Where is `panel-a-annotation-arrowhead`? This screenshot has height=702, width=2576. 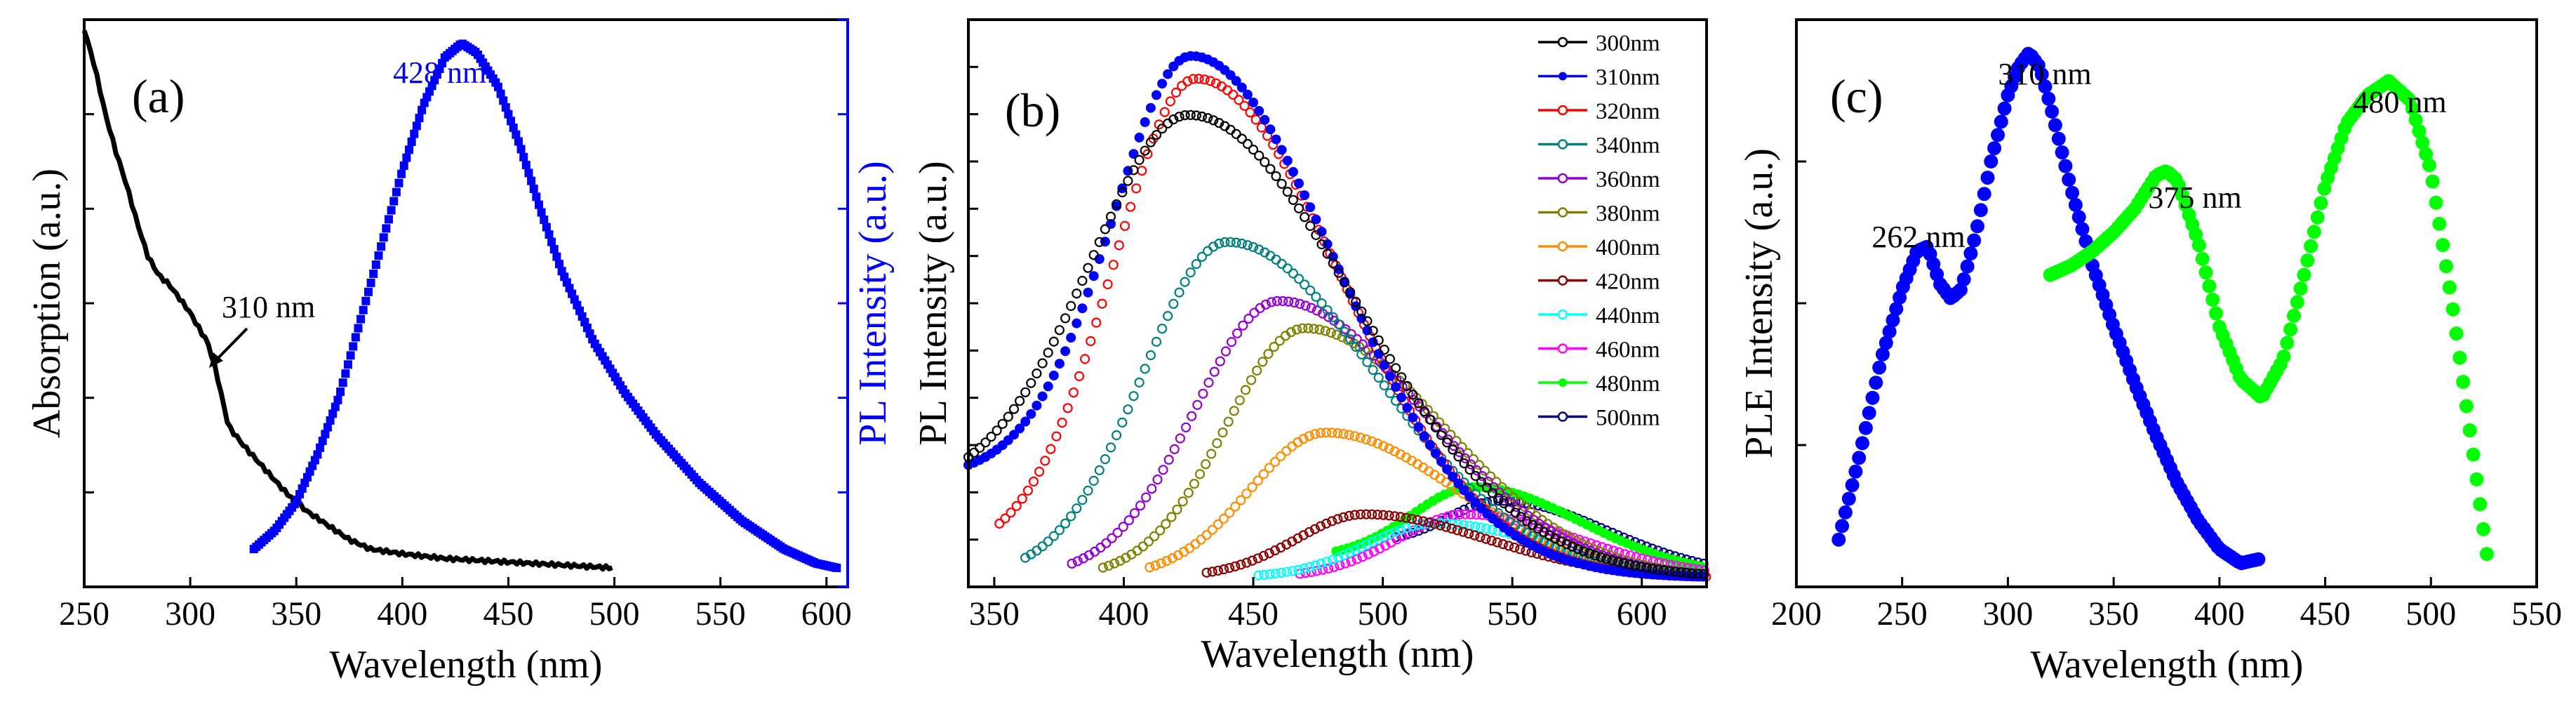 panel-a-annotation-arrowhead is located at coordinates (216, 360).